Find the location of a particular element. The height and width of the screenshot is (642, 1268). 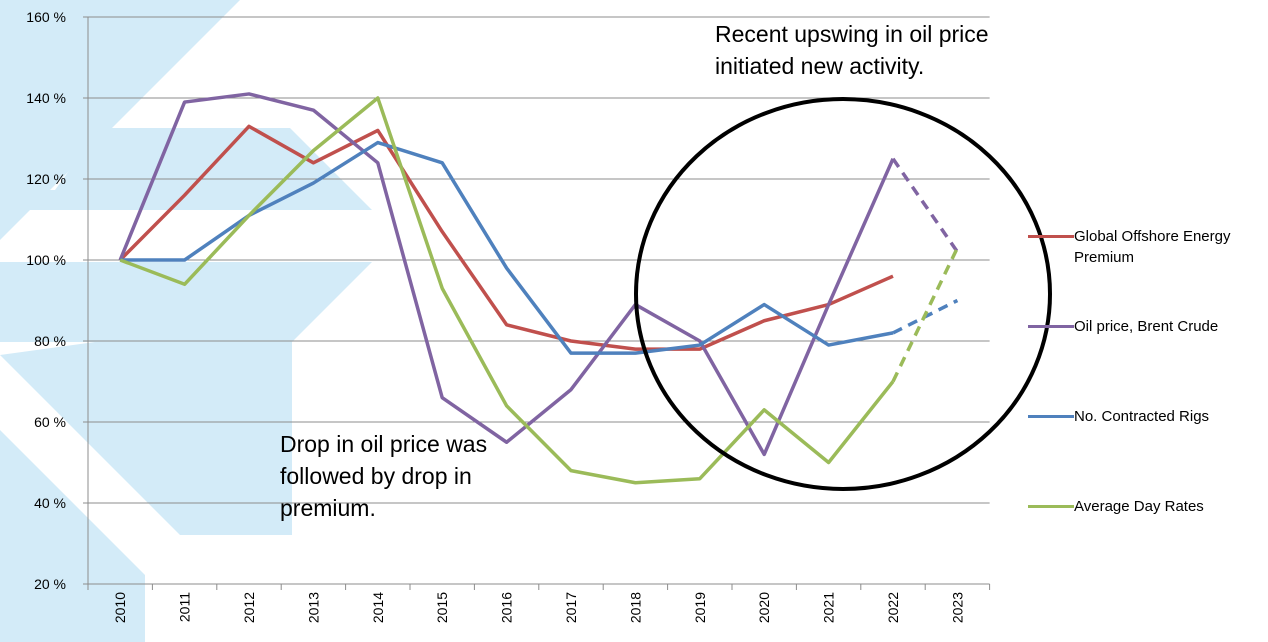

y-tick-label: 160 % is located at coordinates (46, 17).